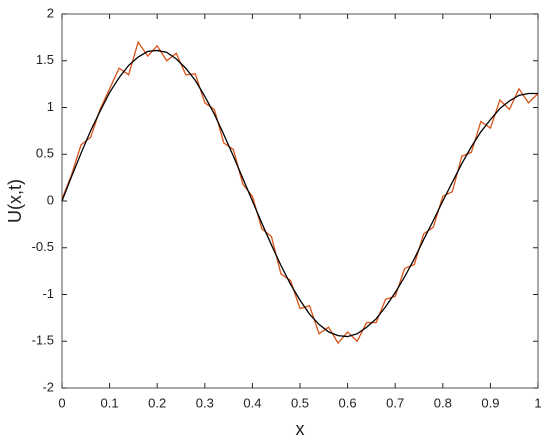  I want to click on x-tick-label: 0.9, so click(490, 402).